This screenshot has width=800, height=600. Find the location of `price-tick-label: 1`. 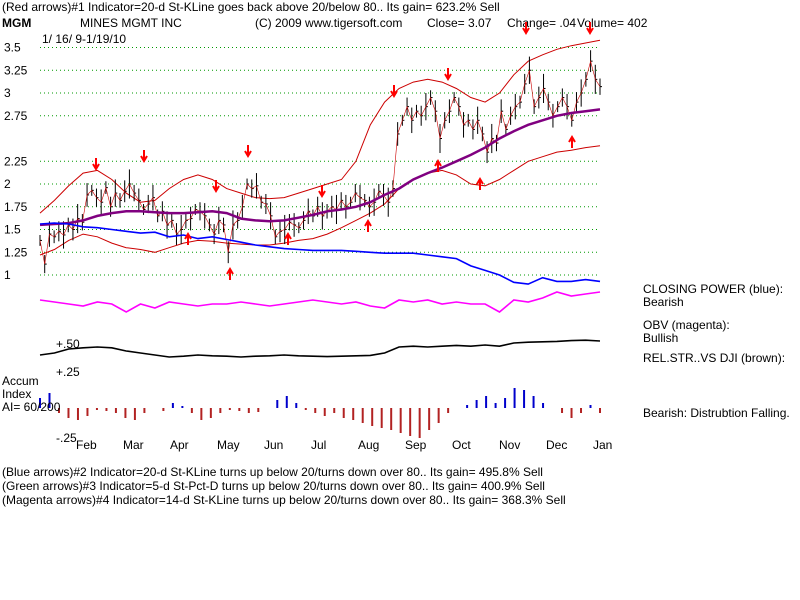

price-tick-label: 1 is located at coordinates (7, 275).